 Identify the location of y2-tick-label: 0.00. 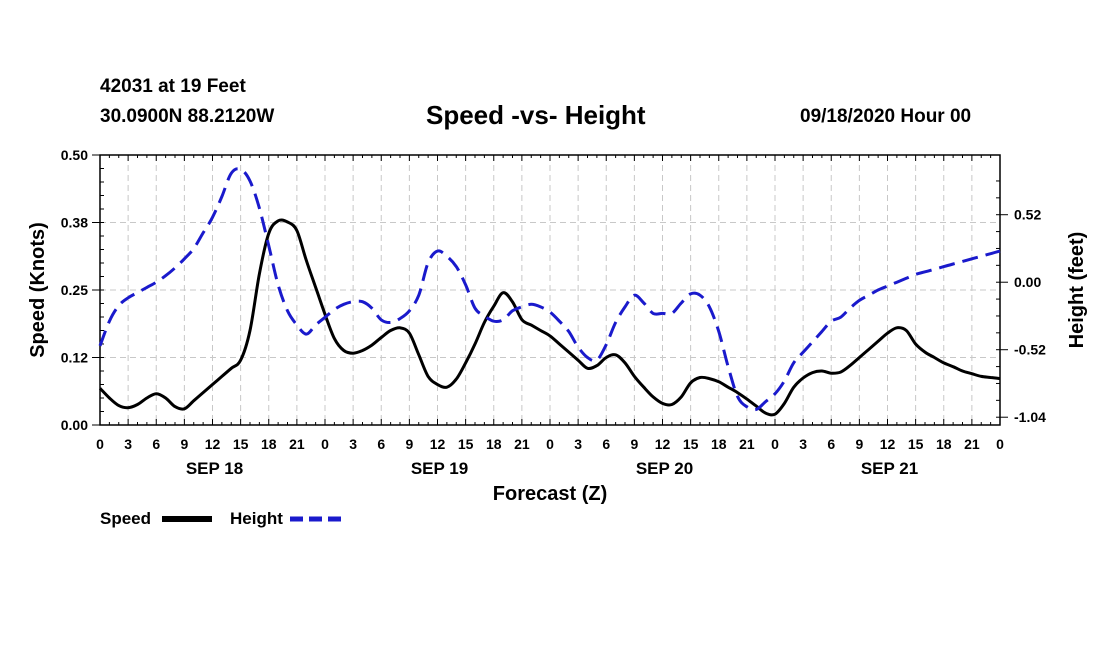
(1027, 282).